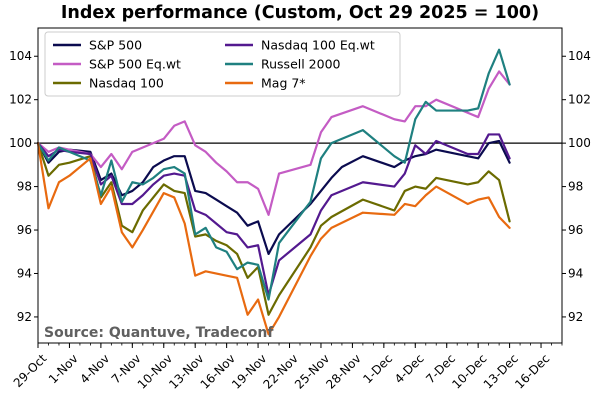  I want to click on x-tick-label: 16-Dec, so click(532, 371).